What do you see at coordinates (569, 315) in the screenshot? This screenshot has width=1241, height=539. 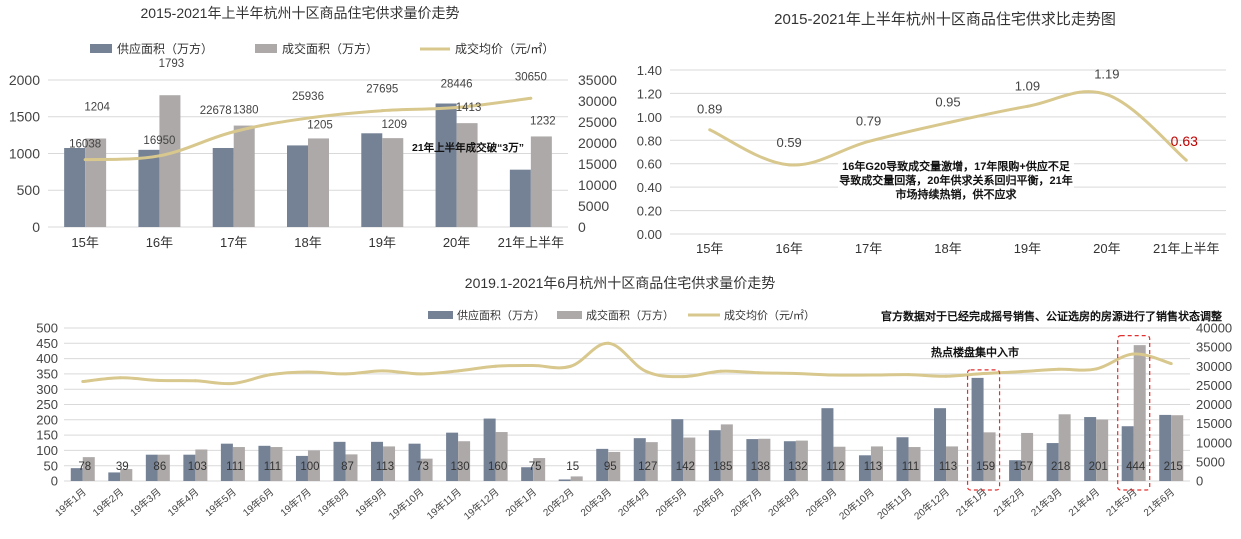 I see `legend-swatch` at bounding box center [569, 315].